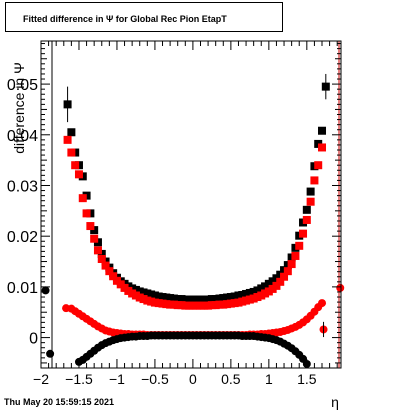 Image resolution: width=400 pixels, height=410 pixels. What do you see at coordinates (117, 379) in the screenshot?
I see `x-tick-label: −1` at bounding box center [117, 379].